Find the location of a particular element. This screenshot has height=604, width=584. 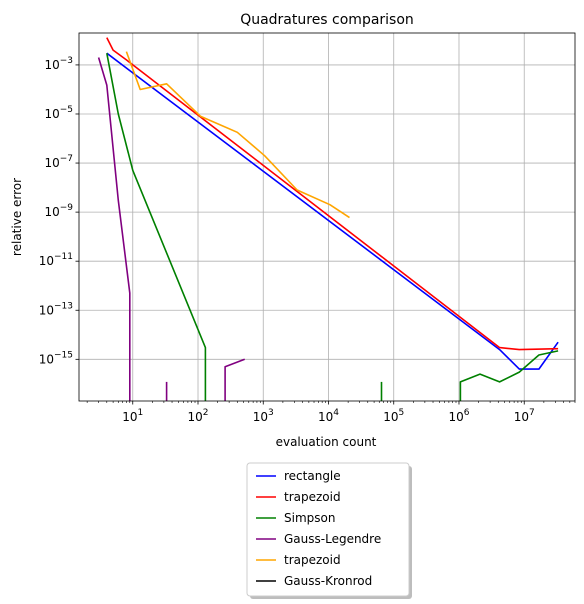

x-tick-label: 10⁵ is located at coordinates (393, 416).